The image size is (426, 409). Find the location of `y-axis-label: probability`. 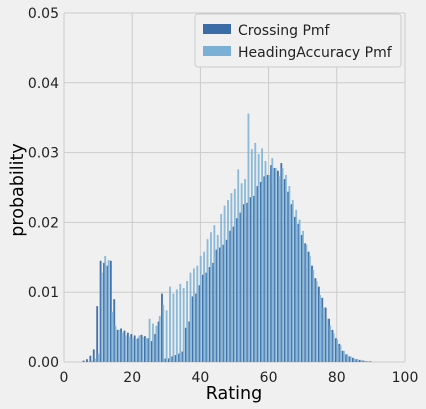

y-axis-label: probability is located at coordinates (18, 189).